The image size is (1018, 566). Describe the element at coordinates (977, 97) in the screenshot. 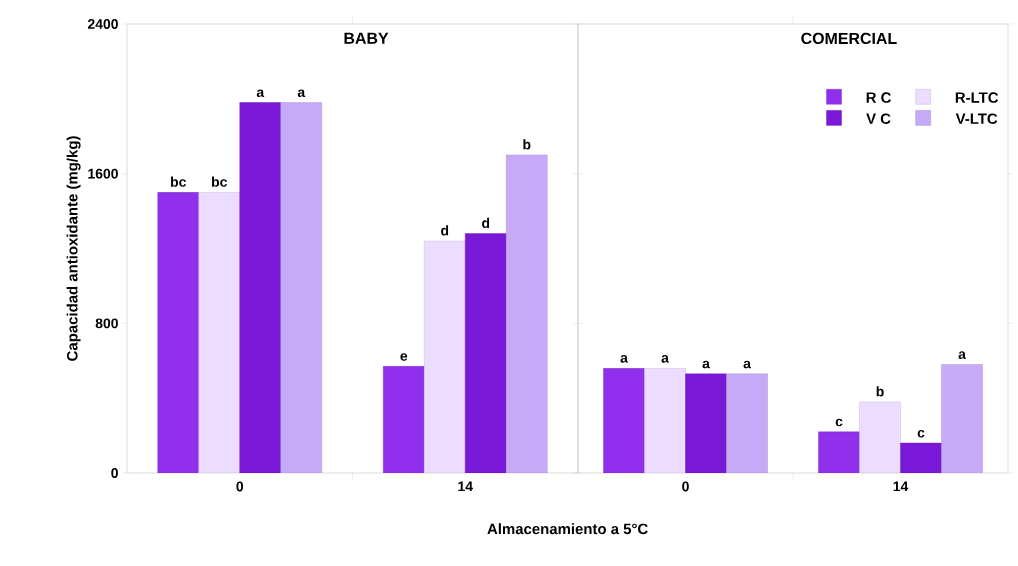

I see `legend-label: R-LTC` at that location.